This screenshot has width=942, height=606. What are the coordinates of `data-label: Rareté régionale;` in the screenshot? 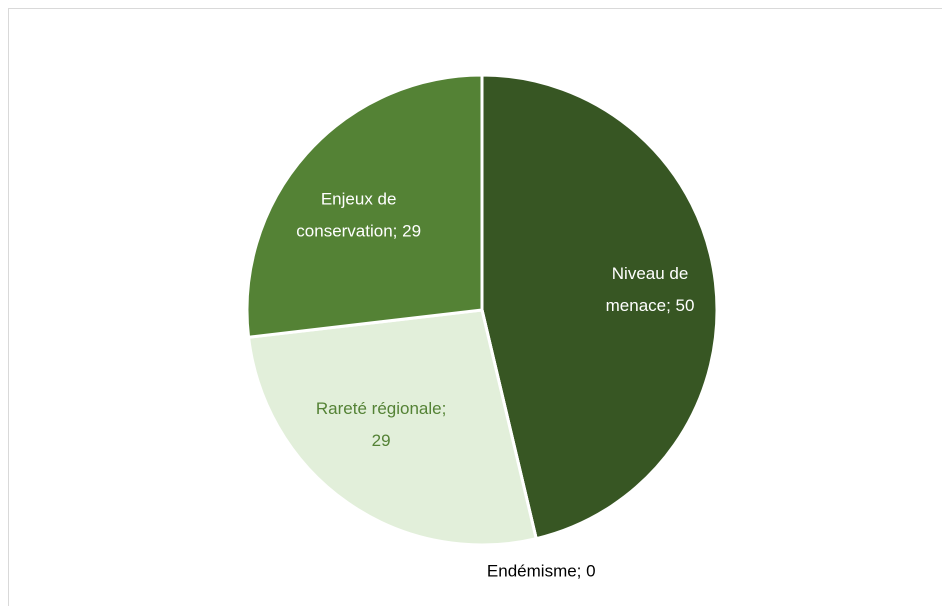 It's located at (381, 408).